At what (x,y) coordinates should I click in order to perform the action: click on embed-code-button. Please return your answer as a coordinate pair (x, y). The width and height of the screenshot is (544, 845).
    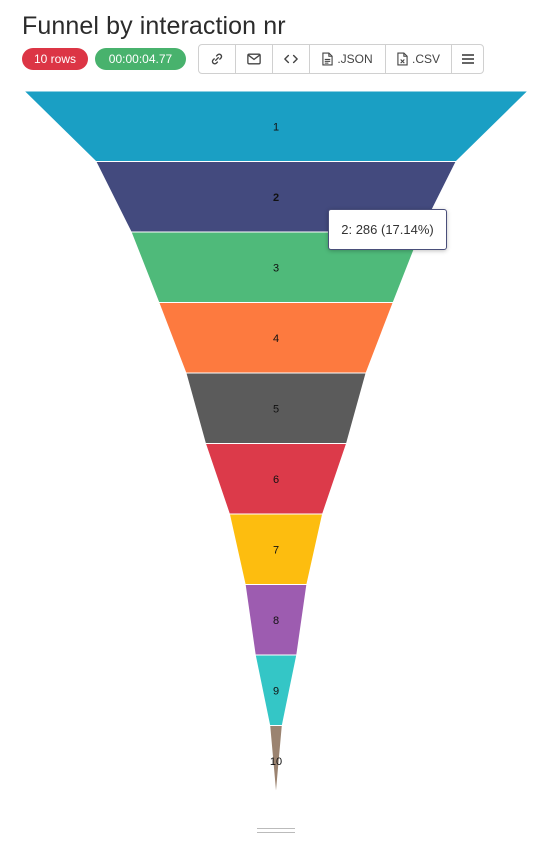
    Looking at the image, I should click on (291, 59).